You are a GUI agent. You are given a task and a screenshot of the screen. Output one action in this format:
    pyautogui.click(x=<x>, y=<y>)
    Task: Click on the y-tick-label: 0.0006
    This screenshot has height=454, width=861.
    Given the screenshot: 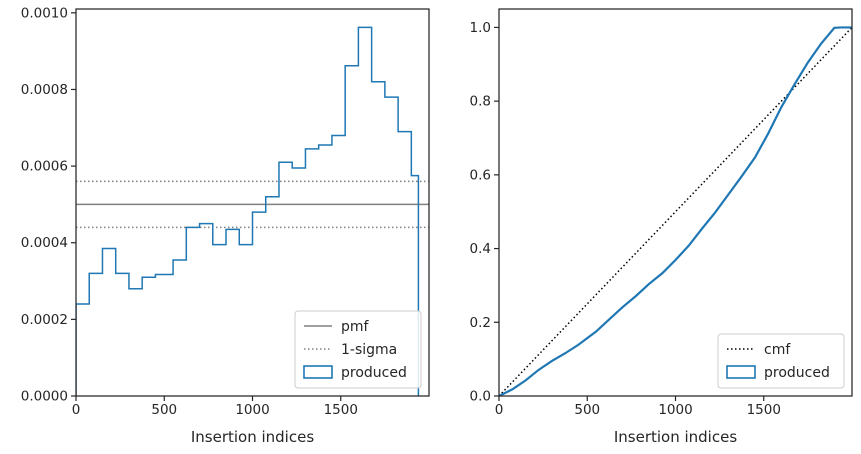 What is the action you would take?
    pyautogui.click(x=44, y=167)
    